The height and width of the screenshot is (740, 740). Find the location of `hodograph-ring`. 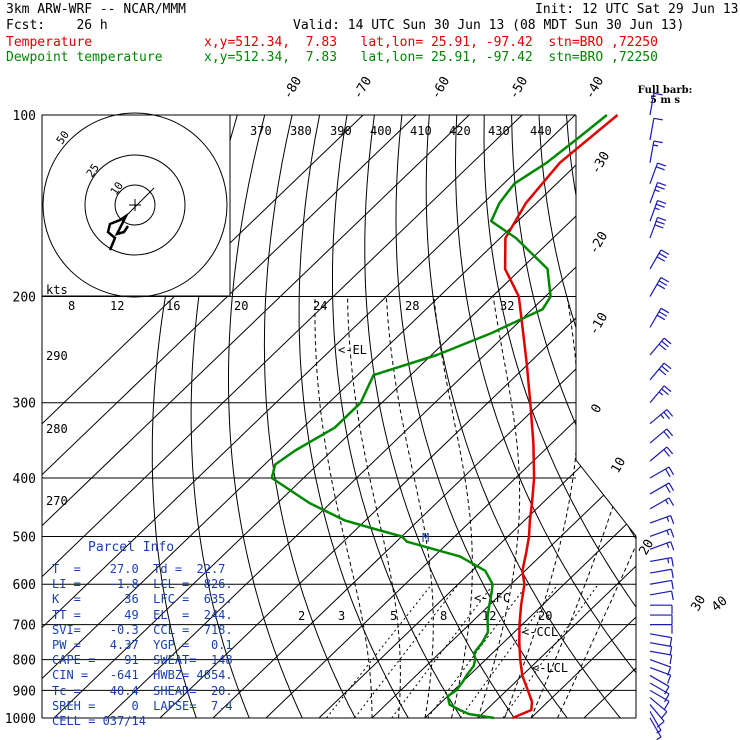

hodograph-ring is located at coordinates (135, 205).